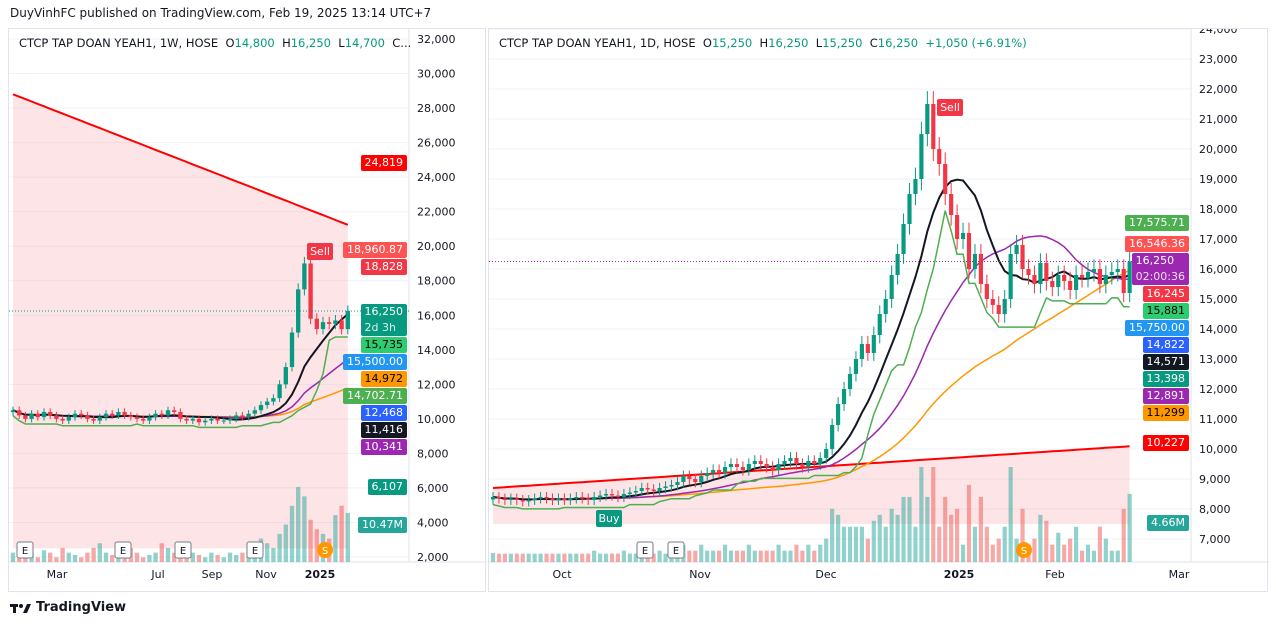 This screenshot has width=1276, height=626. What do you see at coordinates (1165, 413) in the screenshot?
I see `price-badge: 11,299` at bounding box center [1165, 413].